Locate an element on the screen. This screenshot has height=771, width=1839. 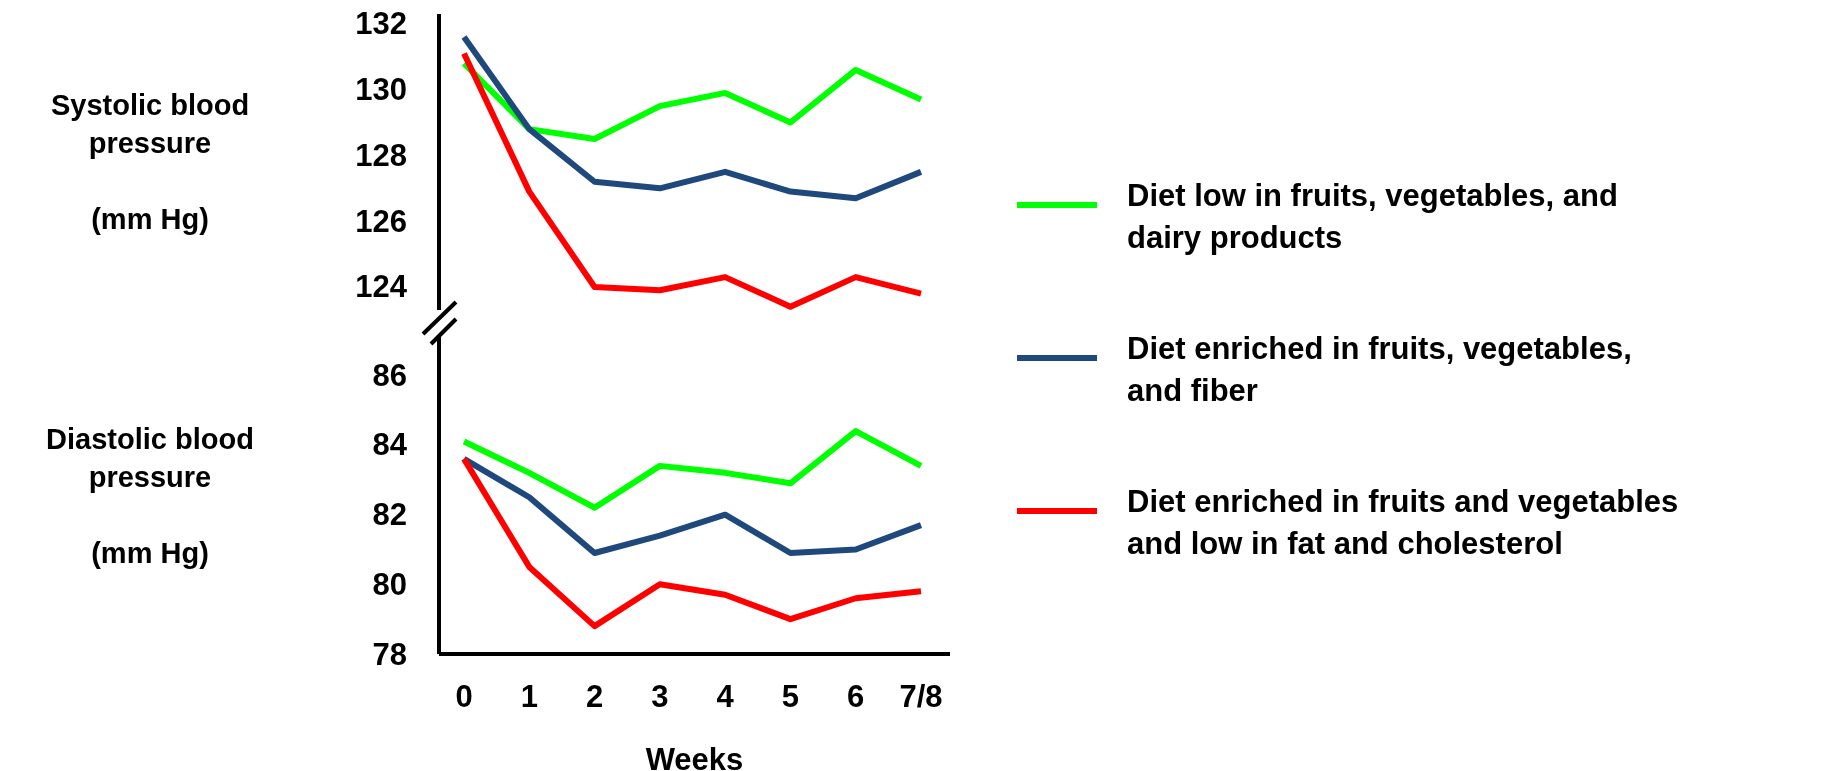
x-tick-label: 3 is located at coordinates (660, 696).